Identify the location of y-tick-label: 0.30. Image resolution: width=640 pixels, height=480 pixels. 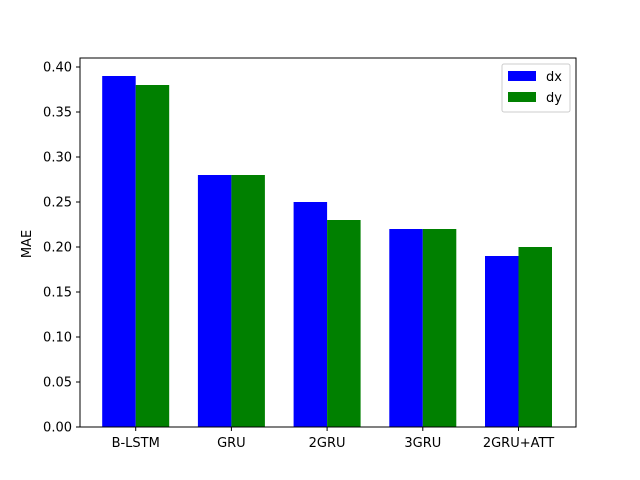
(57, 158).